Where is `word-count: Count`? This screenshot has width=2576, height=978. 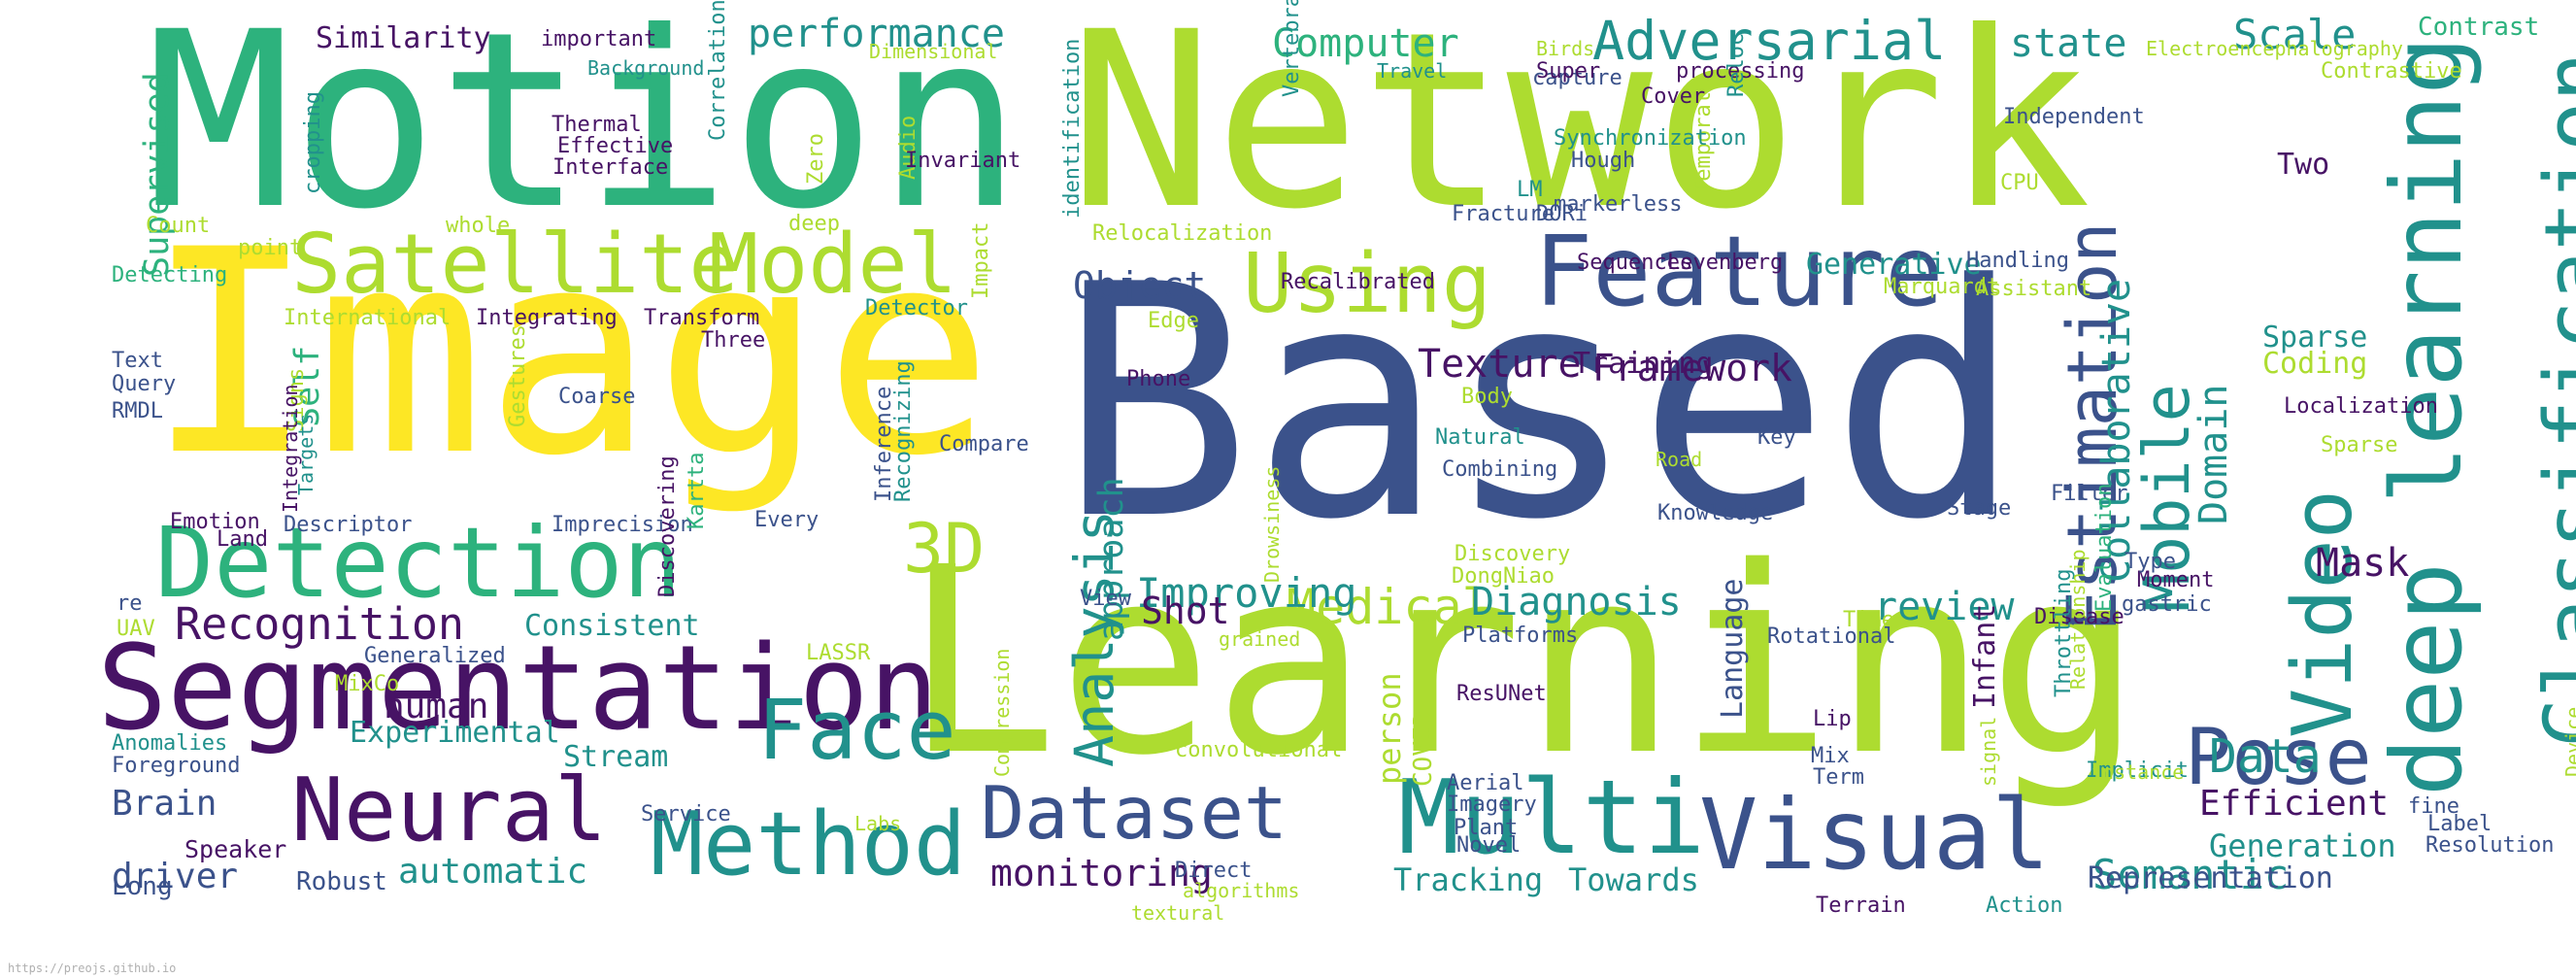
word-count: Count is located at coordinates (179, 226).